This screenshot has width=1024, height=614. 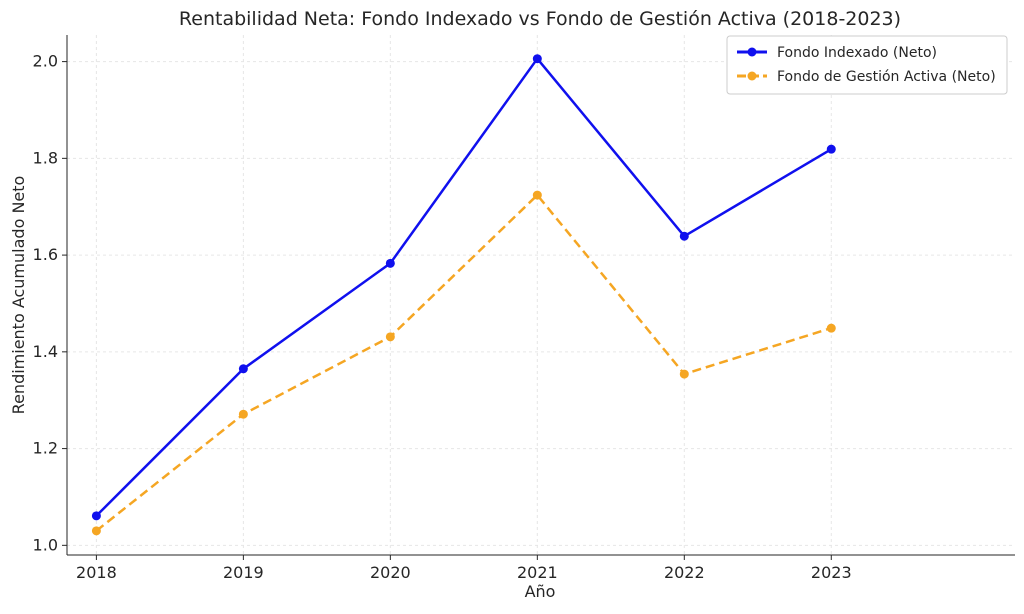 What do you see at coordinates (45, 157) in the screenshot?
I see `y-tick-label: 1.8` at bounding box center [45, 157].